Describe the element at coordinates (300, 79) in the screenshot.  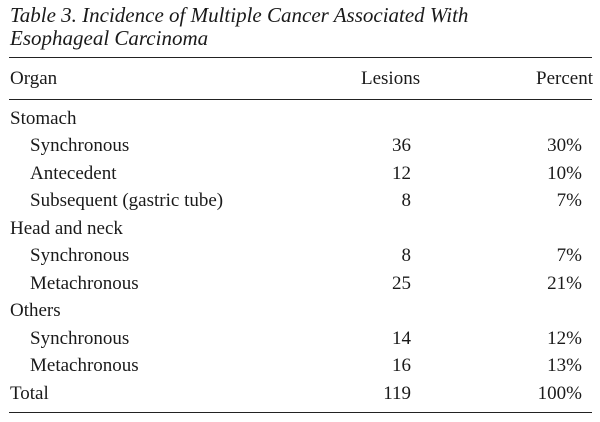
I see `table-header: Organ Lesions Percent` at that location.